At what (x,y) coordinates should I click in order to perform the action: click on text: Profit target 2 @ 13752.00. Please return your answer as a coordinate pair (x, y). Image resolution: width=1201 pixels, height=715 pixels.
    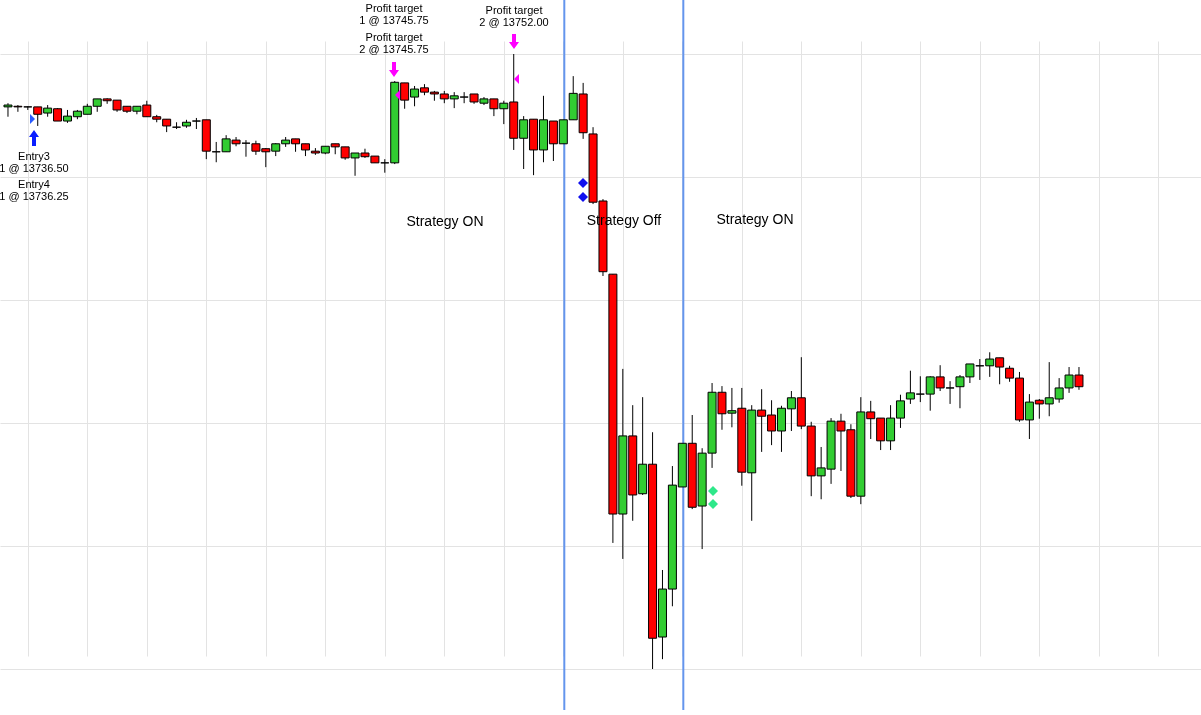
    Looking at the image, I should click on (514, 16).